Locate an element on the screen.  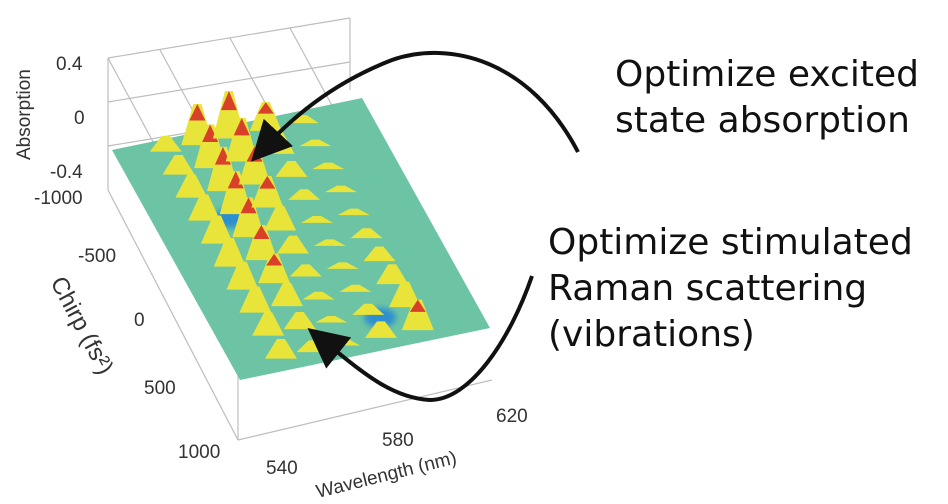
z-tick-label: -0.4 is located at coordinates (66, 172).